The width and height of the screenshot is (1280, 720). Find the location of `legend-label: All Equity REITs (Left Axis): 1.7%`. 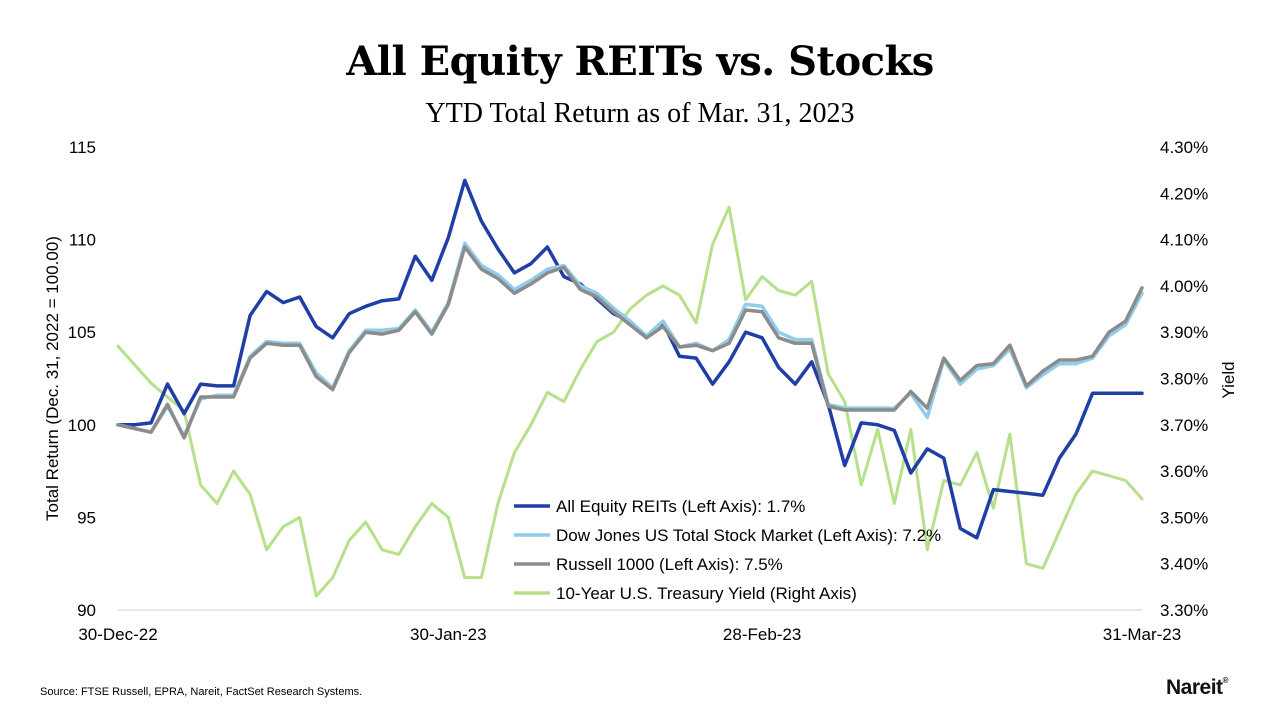

legend-label: All Equity REITs (Left Axis): 1.7% is located at coordinates (680, 506).